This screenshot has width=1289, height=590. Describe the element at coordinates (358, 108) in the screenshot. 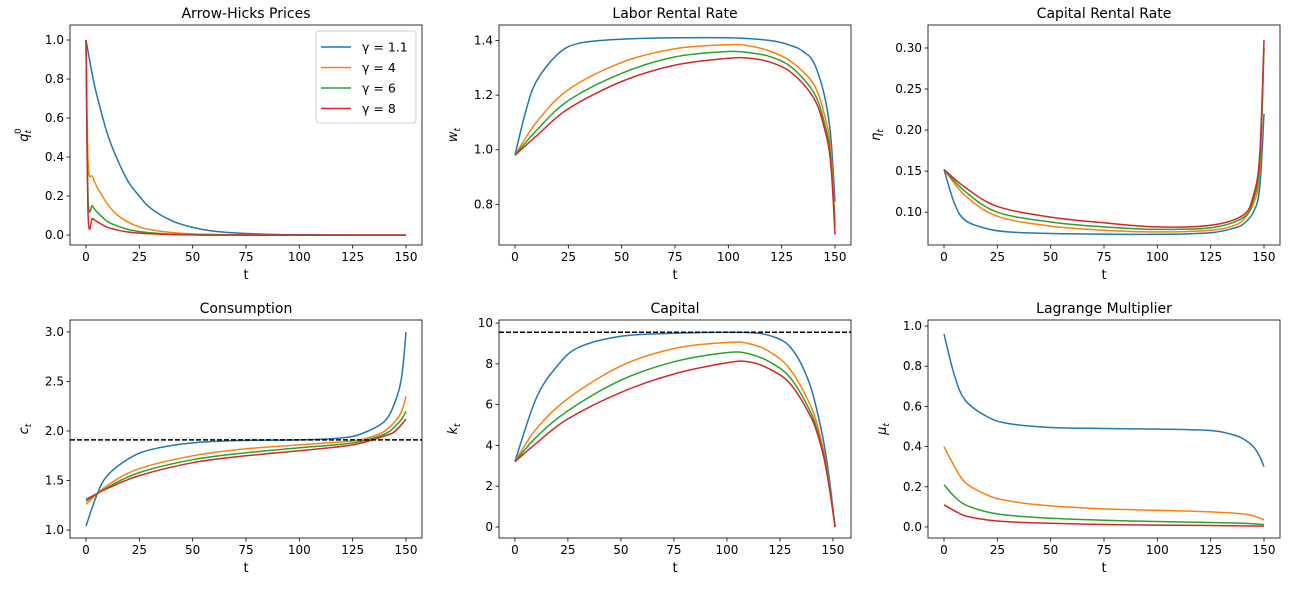

I see `legend-item: γ = 8` at that location.